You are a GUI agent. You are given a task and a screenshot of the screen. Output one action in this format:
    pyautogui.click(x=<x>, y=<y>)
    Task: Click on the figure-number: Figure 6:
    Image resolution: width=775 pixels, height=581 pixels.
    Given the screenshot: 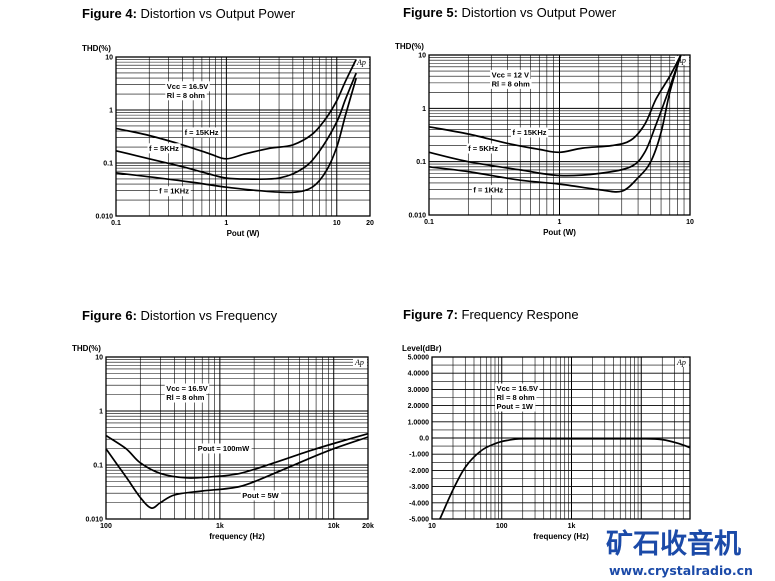 What is the action you would take?
    pyautogui.click(x=111, y=315)
    